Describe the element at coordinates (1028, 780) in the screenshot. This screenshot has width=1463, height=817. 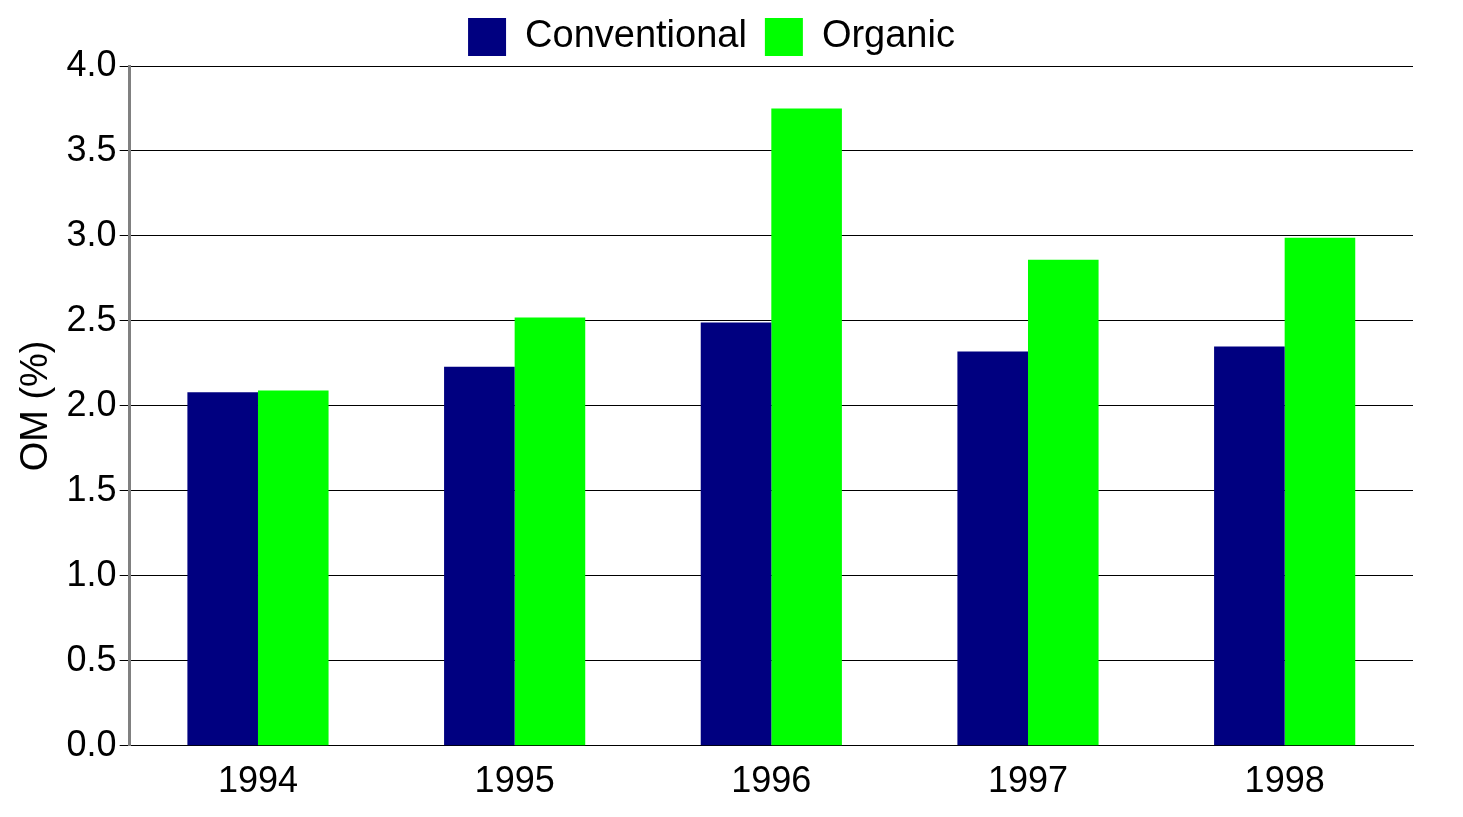
I see `x-tick-label: 1997` at that location.